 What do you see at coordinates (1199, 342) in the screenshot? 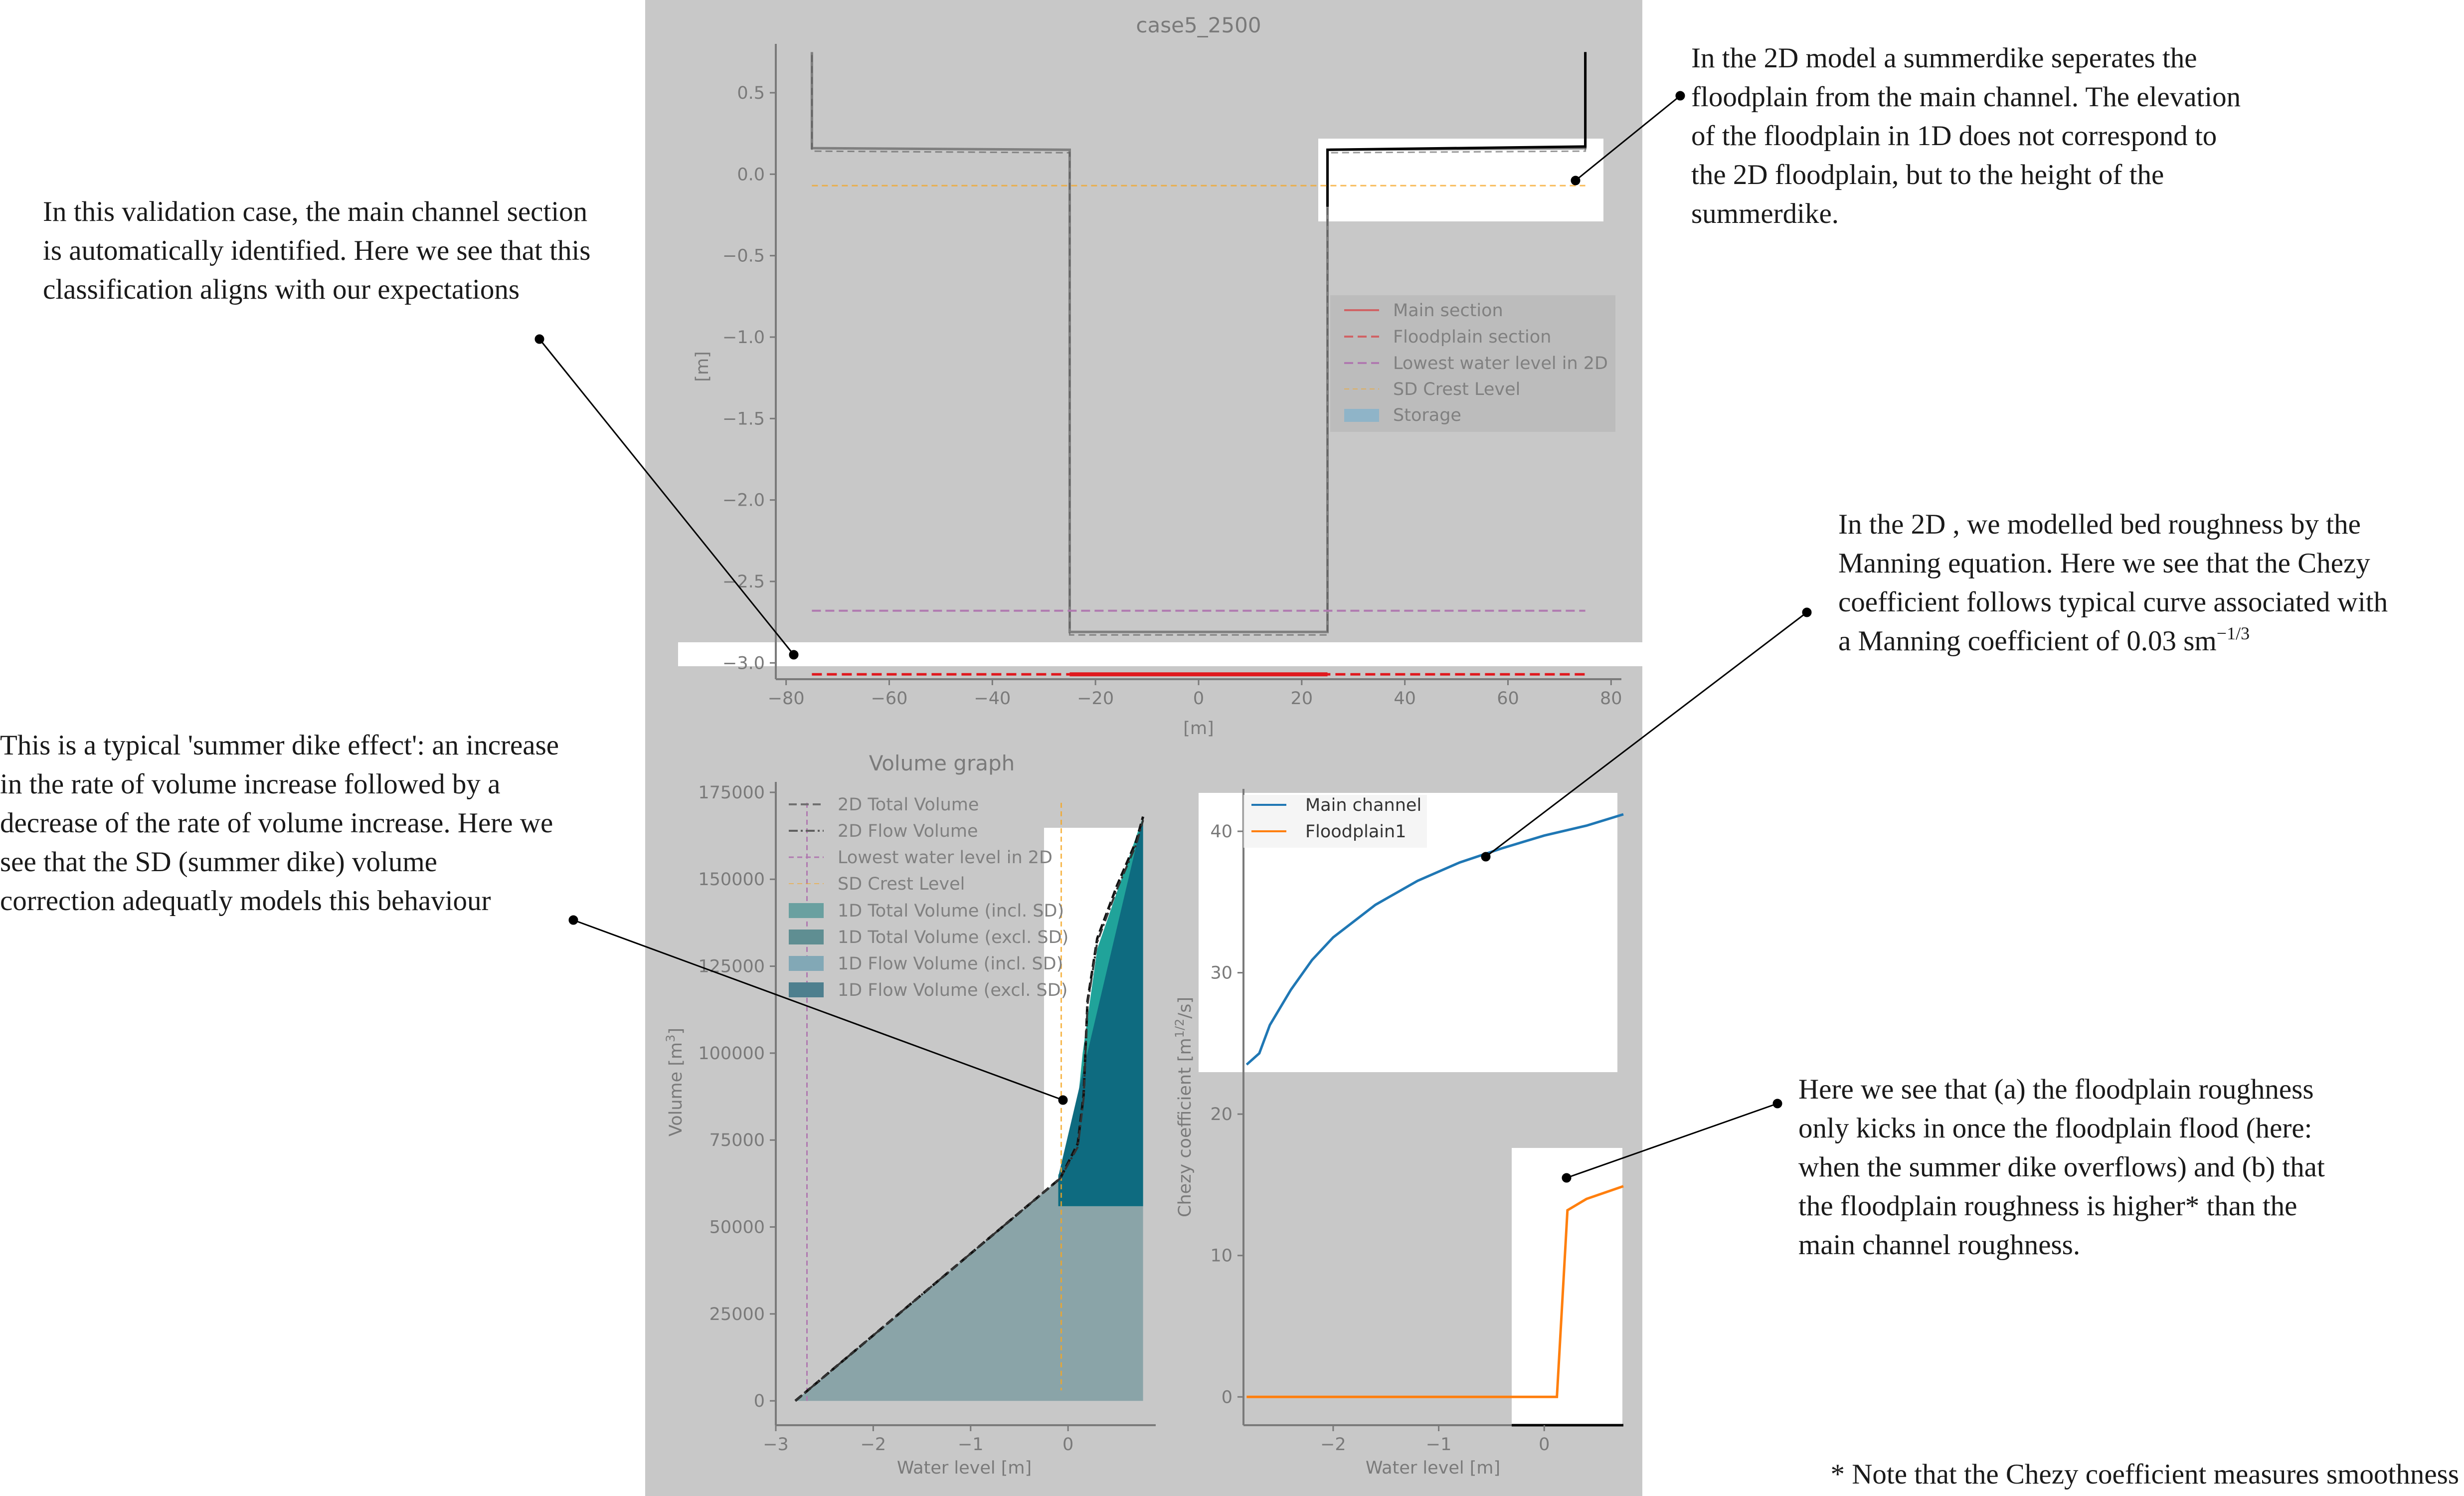
I see `profile-bed-line` at bounding box center [1199, 342].